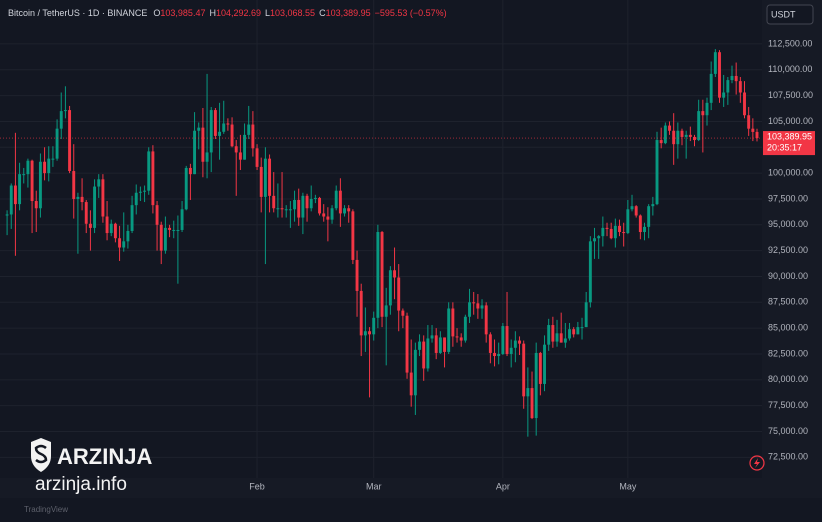 This screenshot has height=522, width=822. What do you see at coordinates (411, 13) in the screenshot?
I see `legend-change: −595.53 (−0.57%)` at bounding box center [411, 13].